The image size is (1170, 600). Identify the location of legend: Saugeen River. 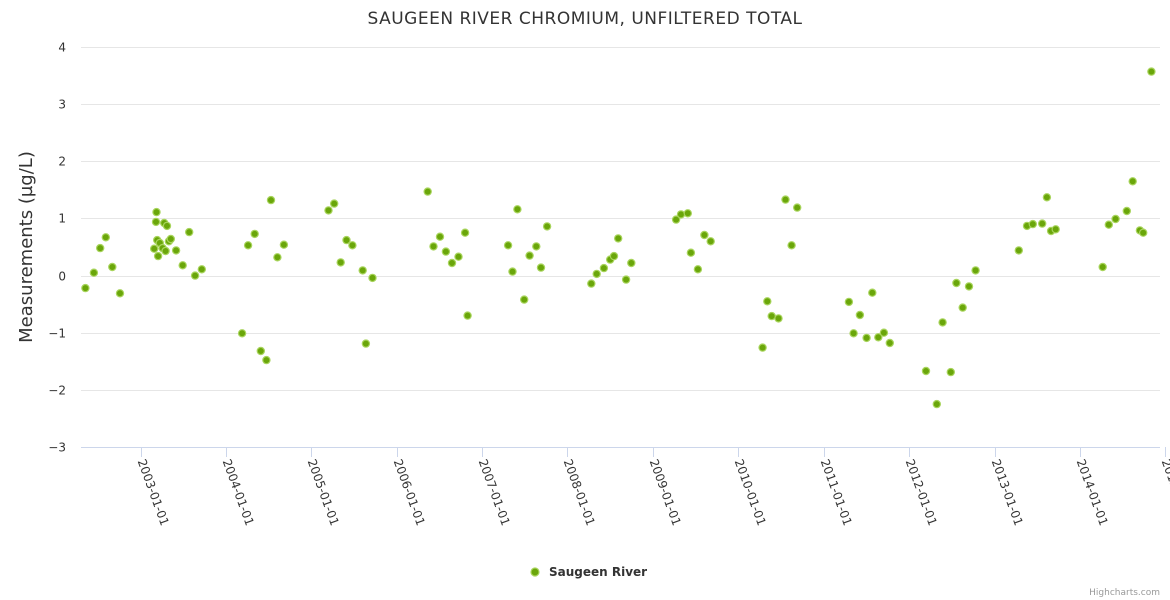
(588, 572).